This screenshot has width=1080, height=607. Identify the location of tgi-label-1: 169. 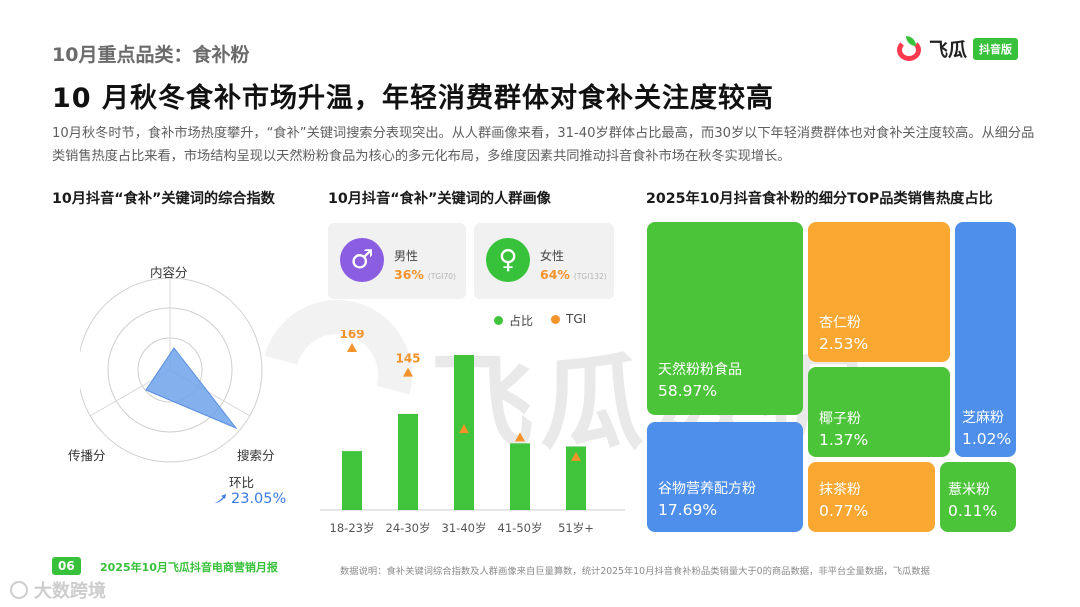
(351, 335).